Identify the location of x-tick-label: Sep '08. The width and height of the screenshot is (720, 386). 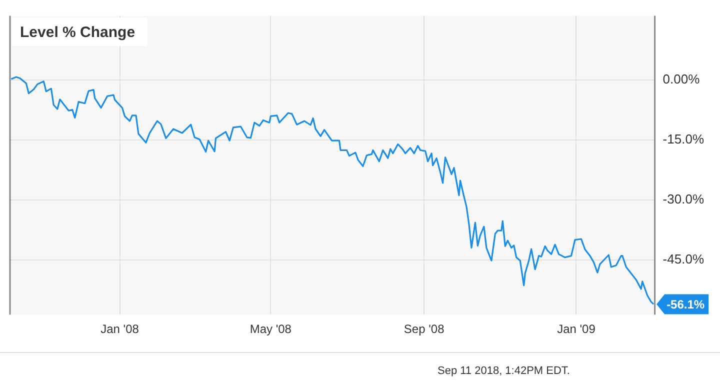
(424, 329).